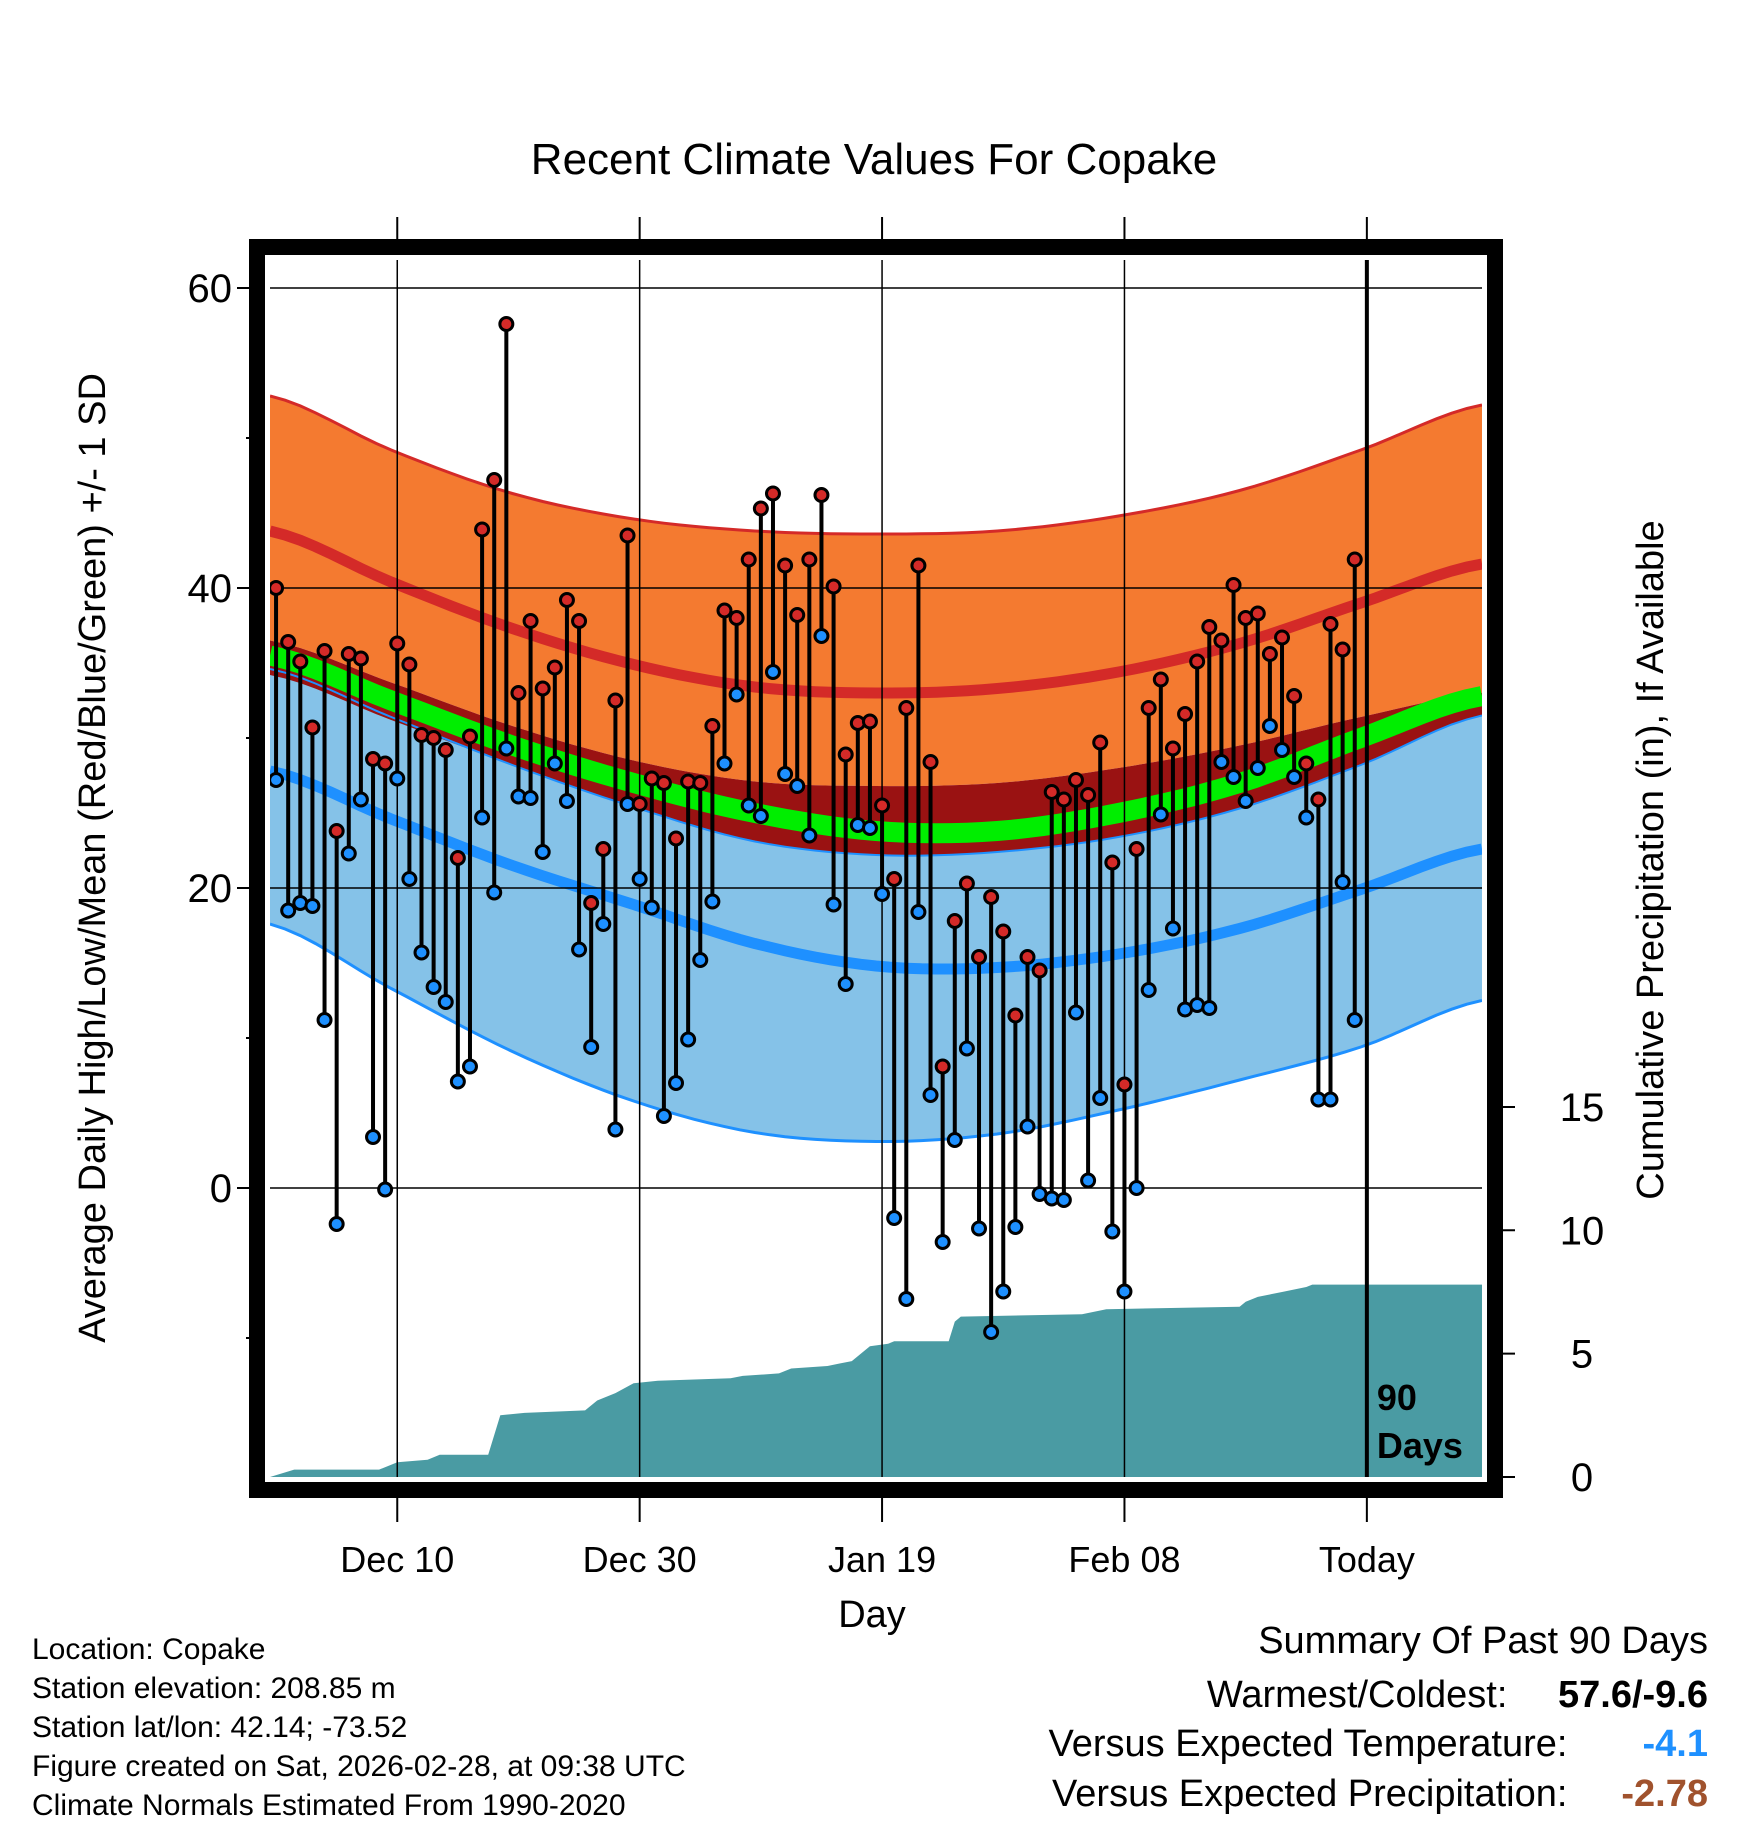 Image resolution: width=1748 pixels, height=1828 pixels. What do you see at coordinates (210, 589) in the screenshot?
I see `y-tick-label: 40` at bounding box center [210, 589].